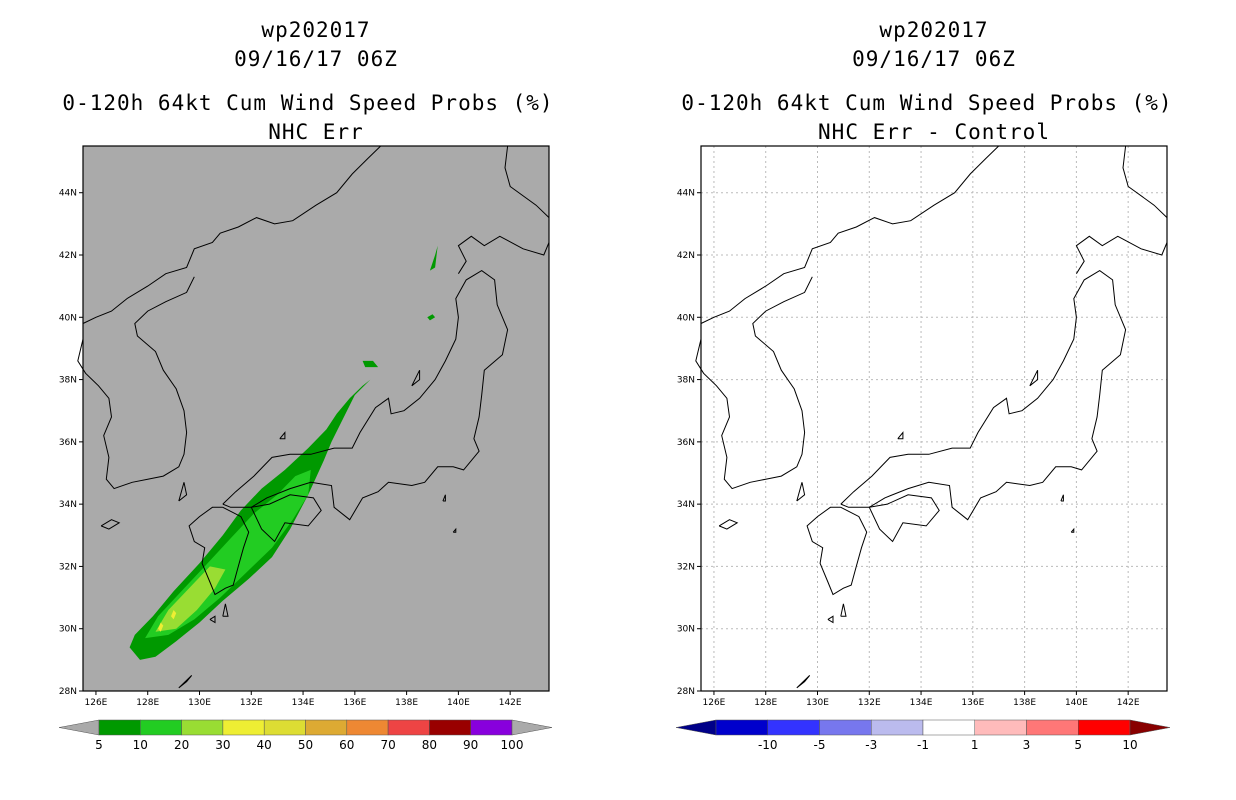 The image size is (1236, 800). Describe the element at coordinates (429, 745) in the screenshot. I see `colorbar-label: 80` at that location.